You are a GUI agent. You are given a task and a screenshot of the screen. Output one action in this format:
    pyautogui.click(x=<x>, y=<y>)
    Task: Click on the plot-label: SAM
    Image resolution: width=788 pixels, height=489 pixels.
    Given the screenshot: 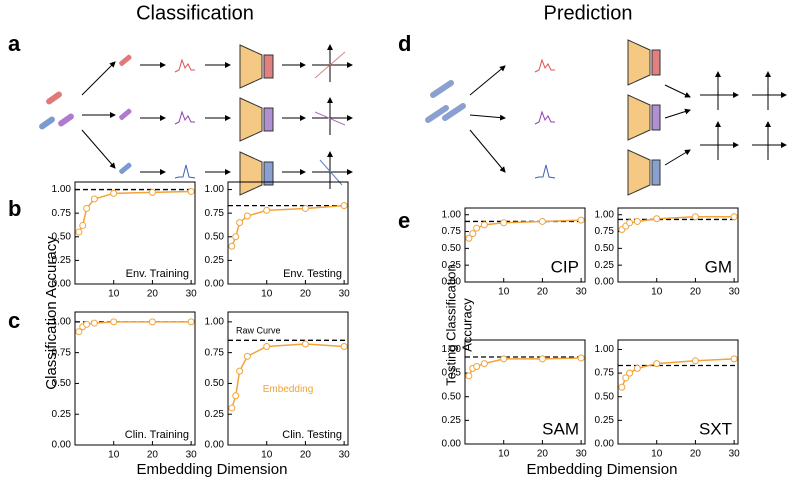 What is the action you would take?
    pyautogui.click(x=560, y=428)
    